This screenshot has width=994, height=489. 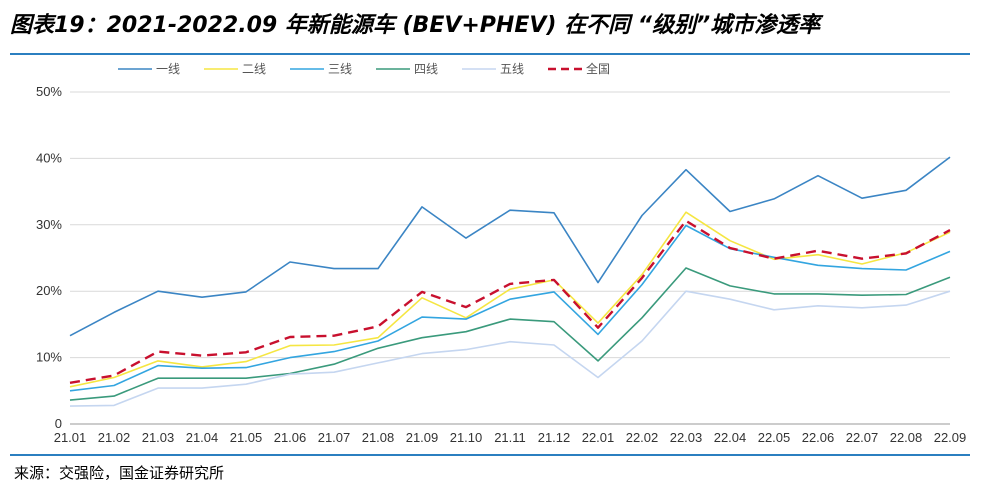 What do you see at coordinates (168, 69) in the screenshot?
I see `legend-label: 一线` at bounding box center [168, 69].